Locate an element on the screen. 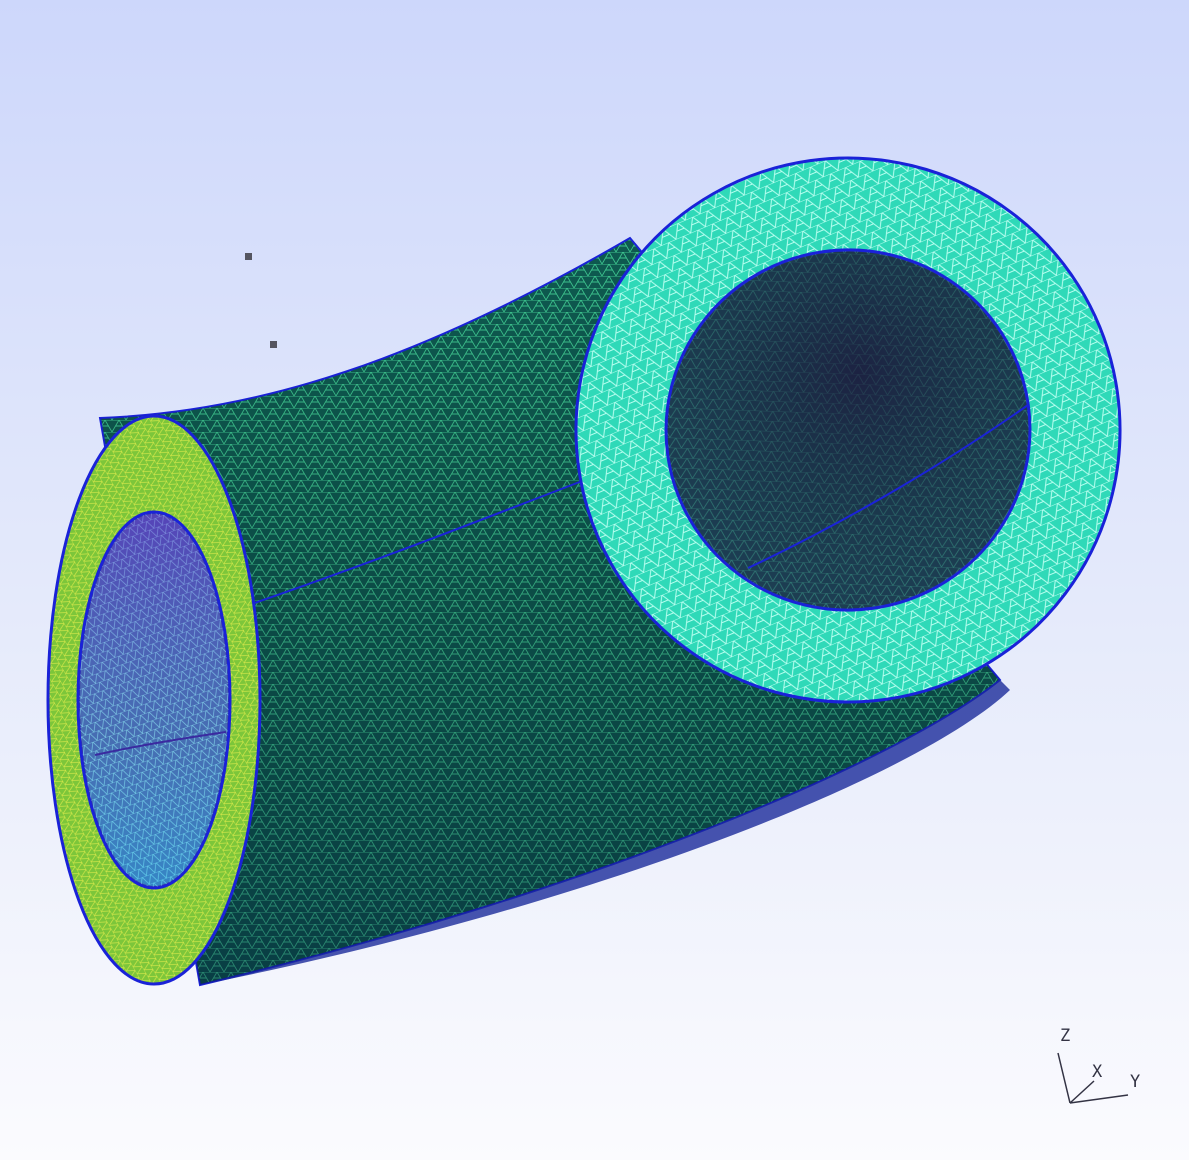 The image size is (1189, 1160). stray-mesh-nodes is located at coordinates (261, 300).